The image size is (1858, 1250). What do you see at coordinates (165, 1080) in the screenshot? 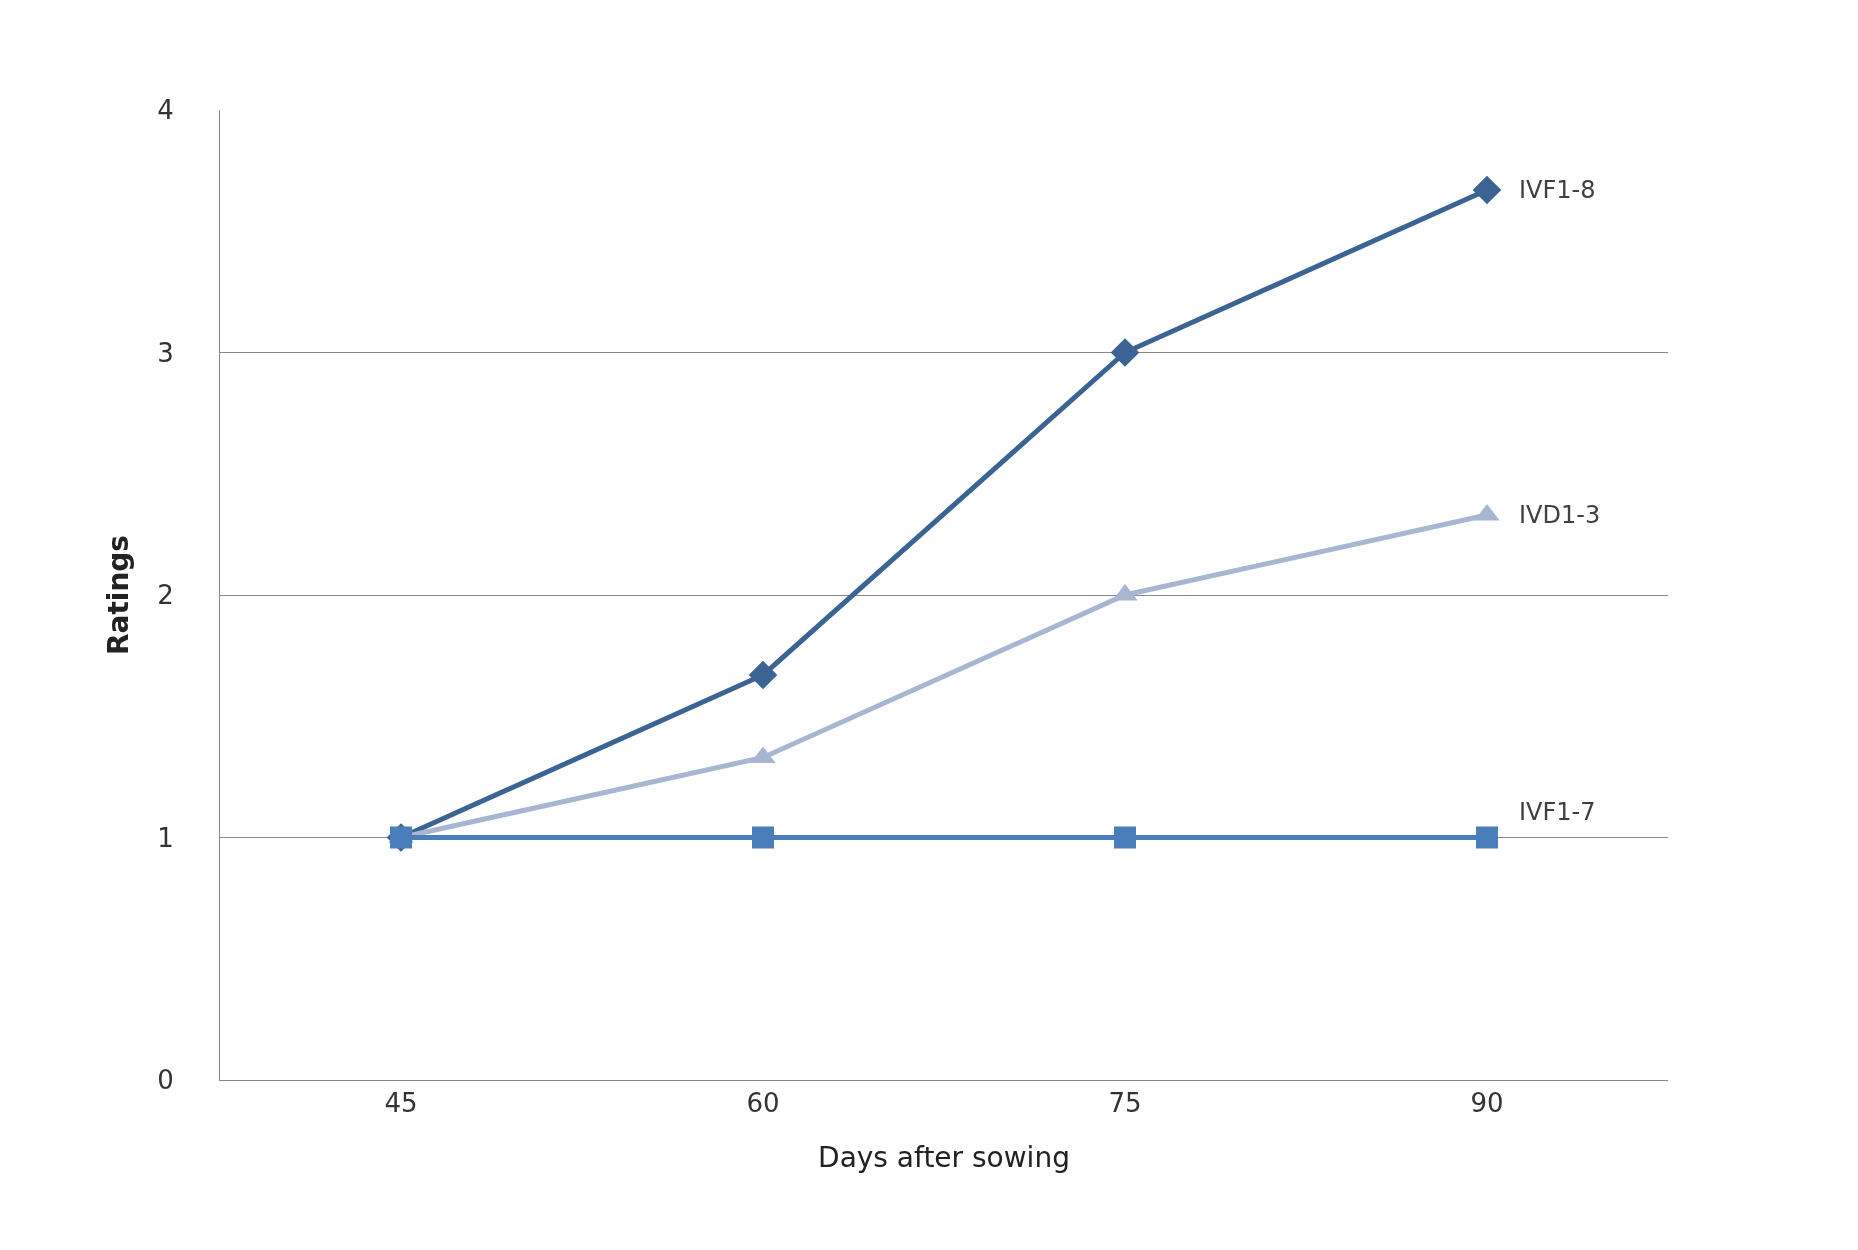
I see `y-tick-label: 0` at bounding box center [165, 1080].